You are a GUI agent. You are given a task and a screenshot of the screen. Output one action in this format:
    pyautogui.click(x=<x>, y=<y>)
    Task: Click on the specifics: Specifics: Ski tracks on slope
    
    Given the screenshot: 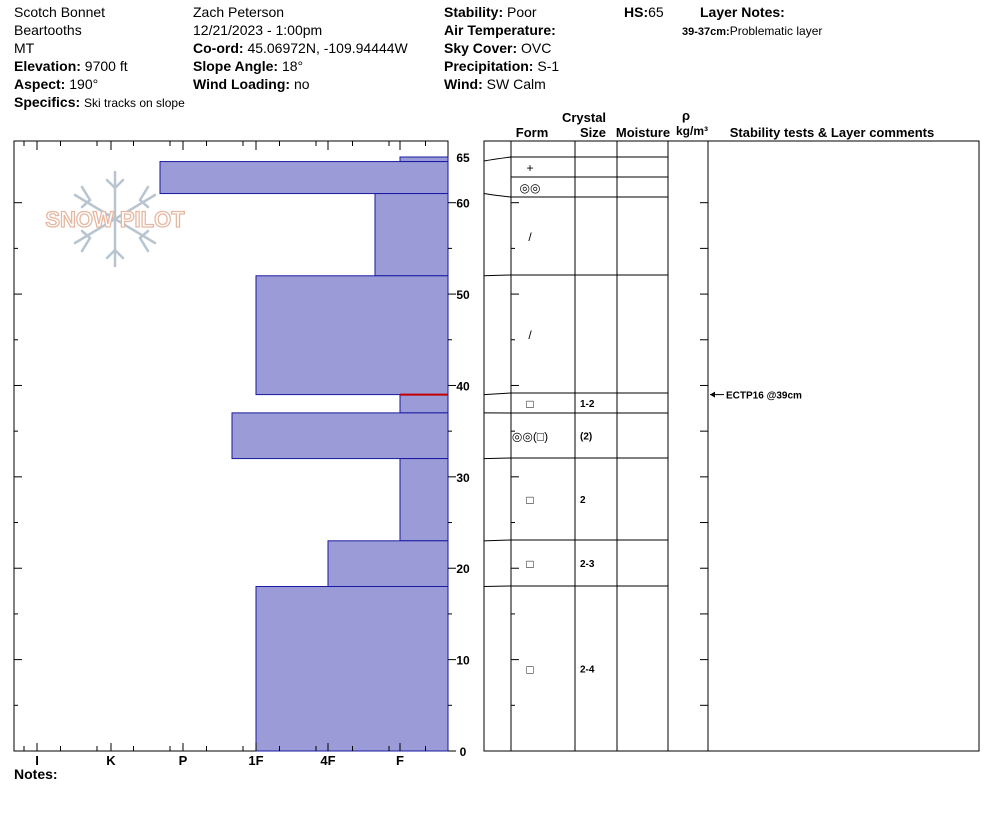 What is the action you would take?
    pyautogui.click(x=99, y=102)
    